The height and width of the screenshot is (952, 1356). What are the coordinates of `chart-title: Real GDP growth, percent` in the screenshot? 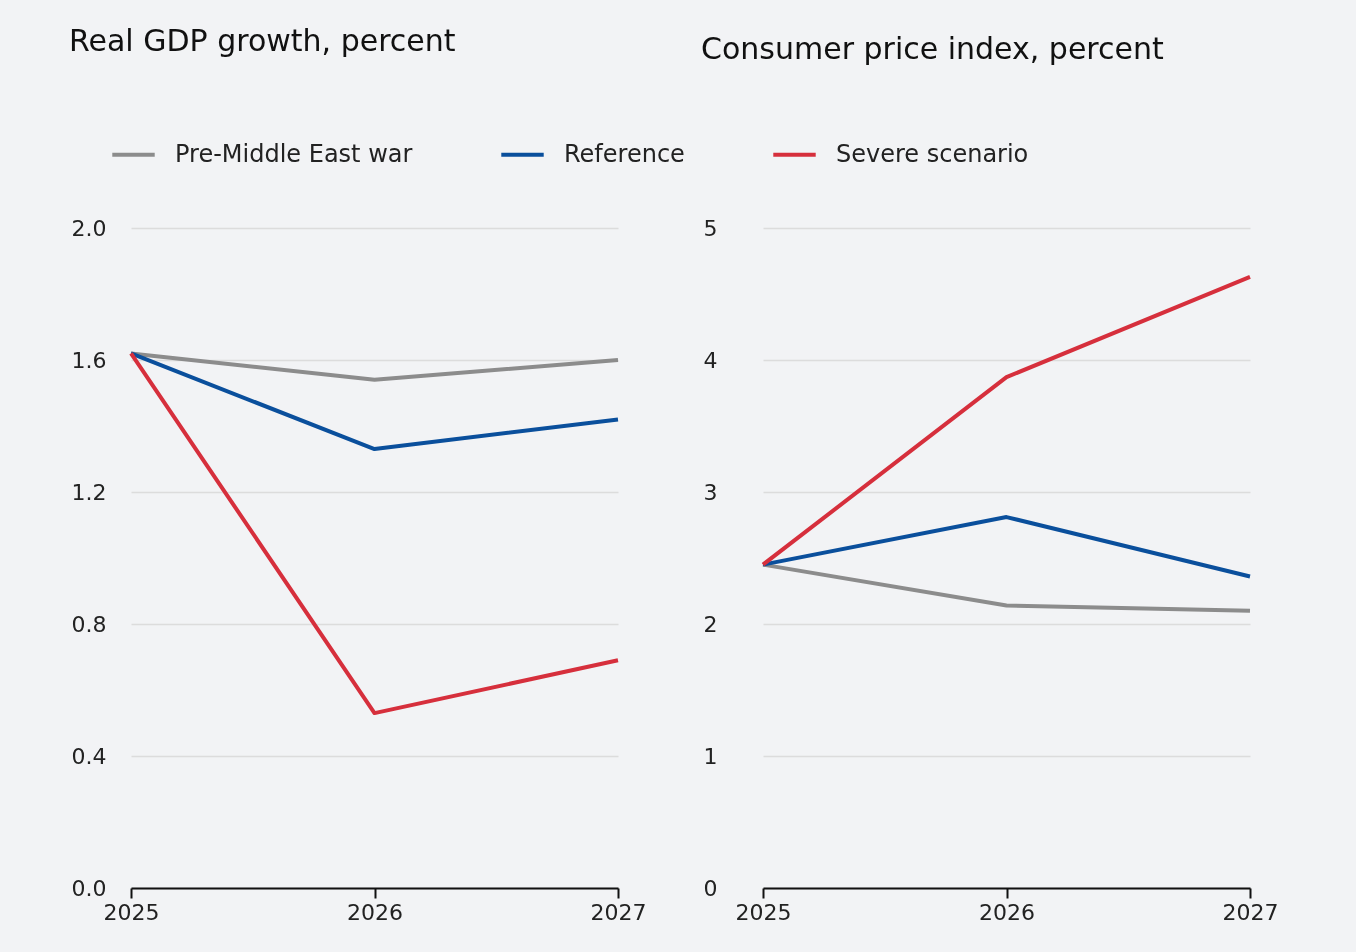 It's located at (262, 40).